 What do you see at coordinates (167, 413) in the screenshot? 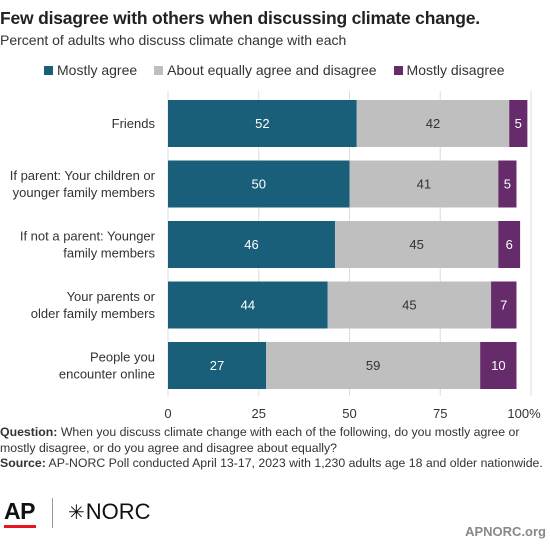
I see `x-tick-label: 0` at bounding box center [167, 413].